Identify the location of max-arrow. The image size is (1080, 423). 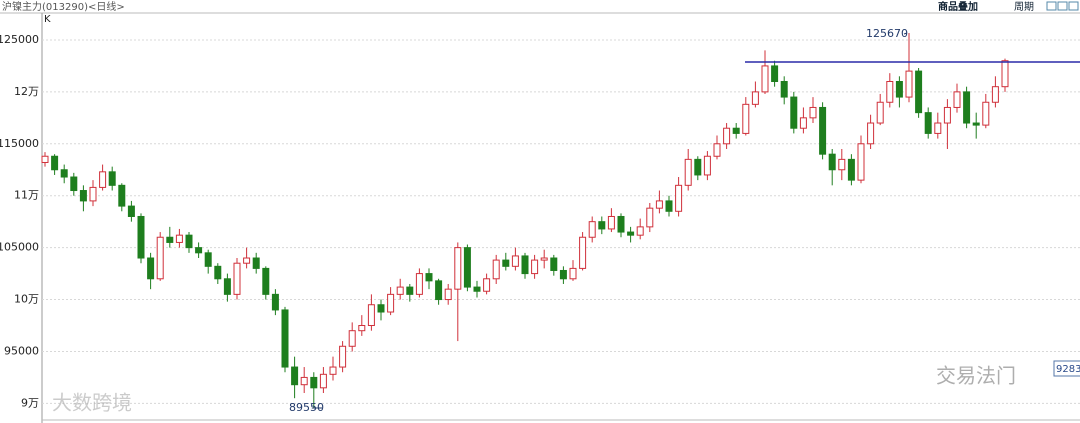
(905, 33).